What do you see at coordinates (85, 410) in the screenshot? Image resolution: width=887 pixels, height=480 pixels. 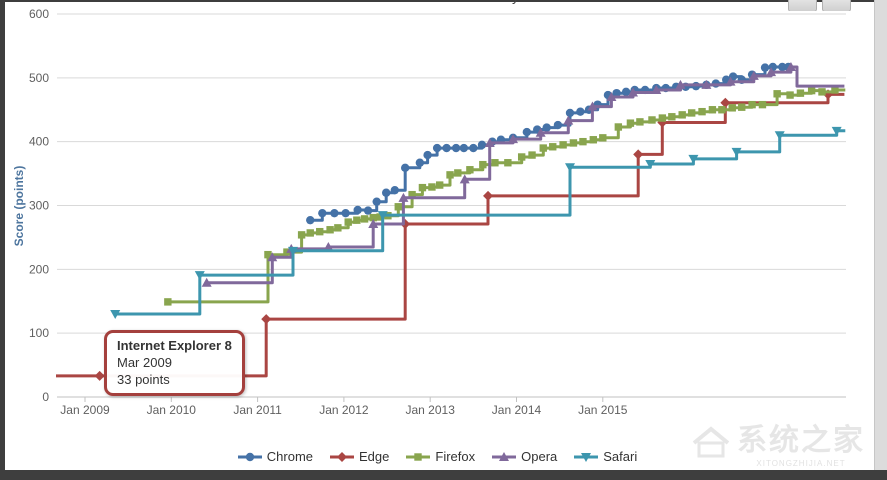 I see `x-tick-label: Jan 2009` at bounding box center [85, 410].